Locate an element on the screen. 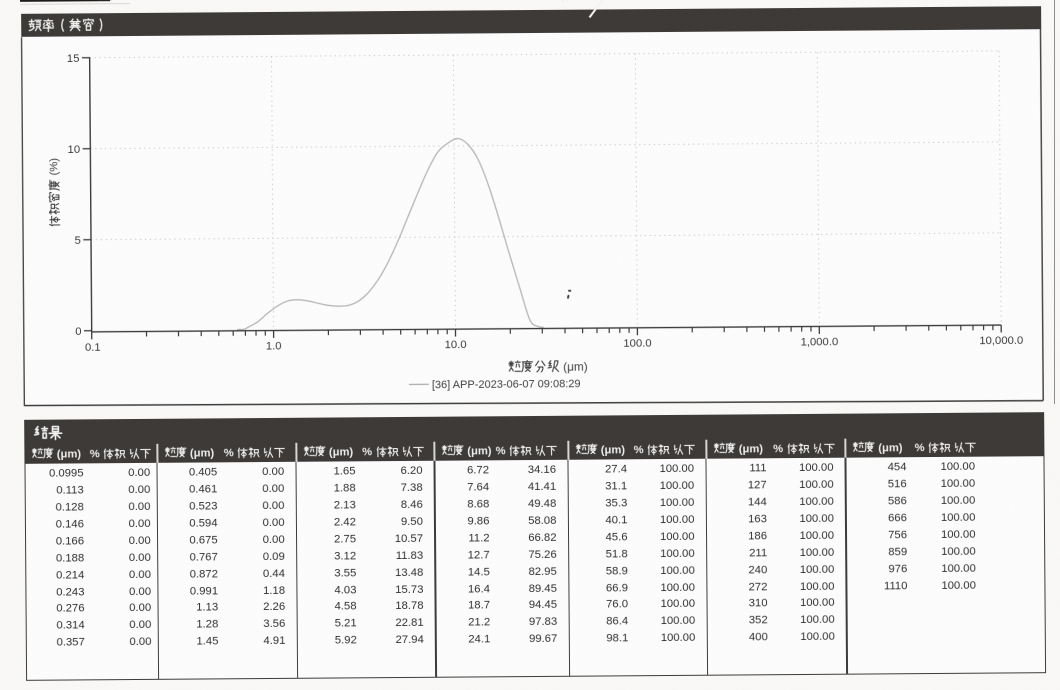  svg-text: 0.1 is located at coordinates (93, 348).